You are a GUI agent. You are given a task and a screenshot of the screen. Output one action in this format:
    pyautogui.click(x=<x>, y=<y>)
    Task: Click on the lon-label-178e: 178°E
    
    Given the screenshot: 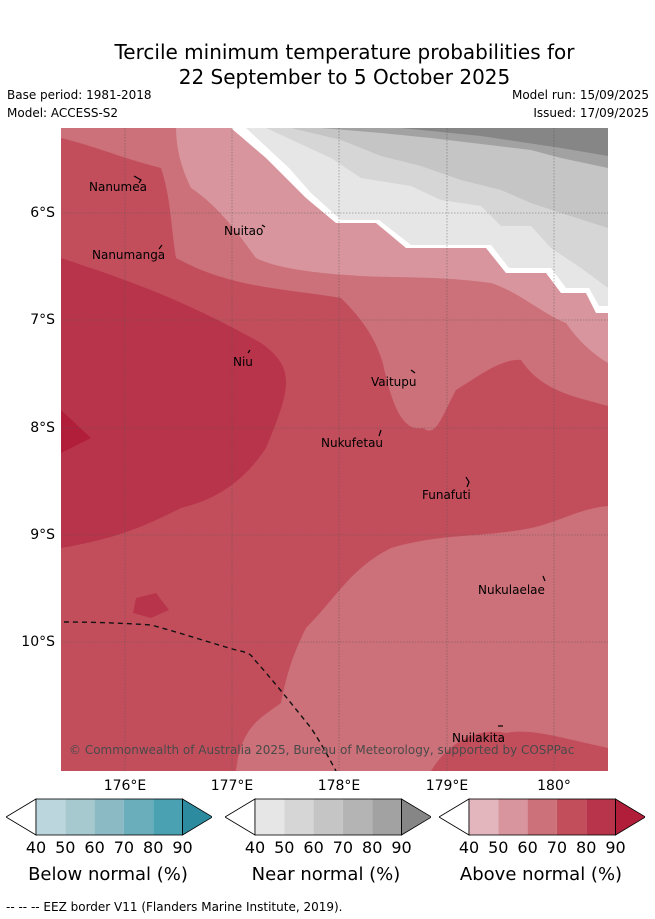 What is the action you would take?
    pyautogui.click(x=339, y=786)
    